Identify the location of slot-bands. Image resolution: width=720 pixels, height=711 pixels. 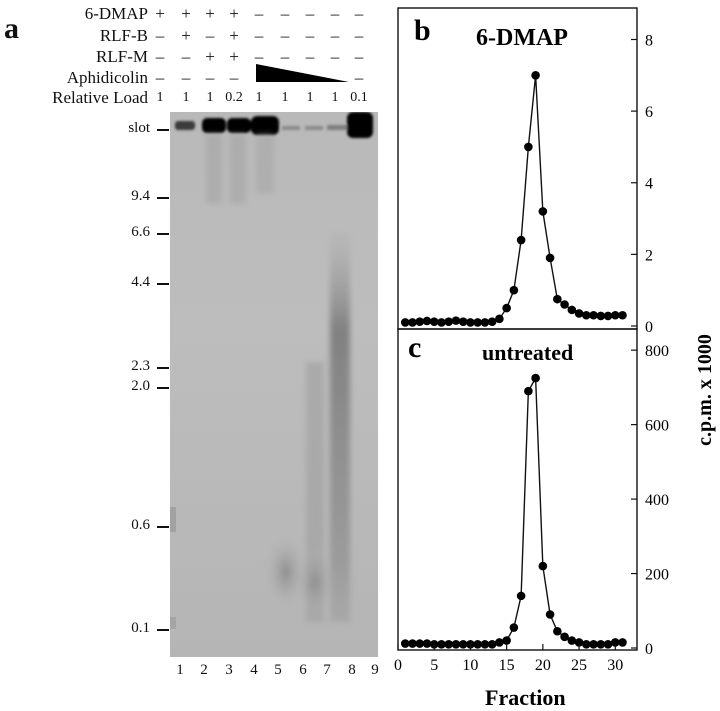
(274, 125).